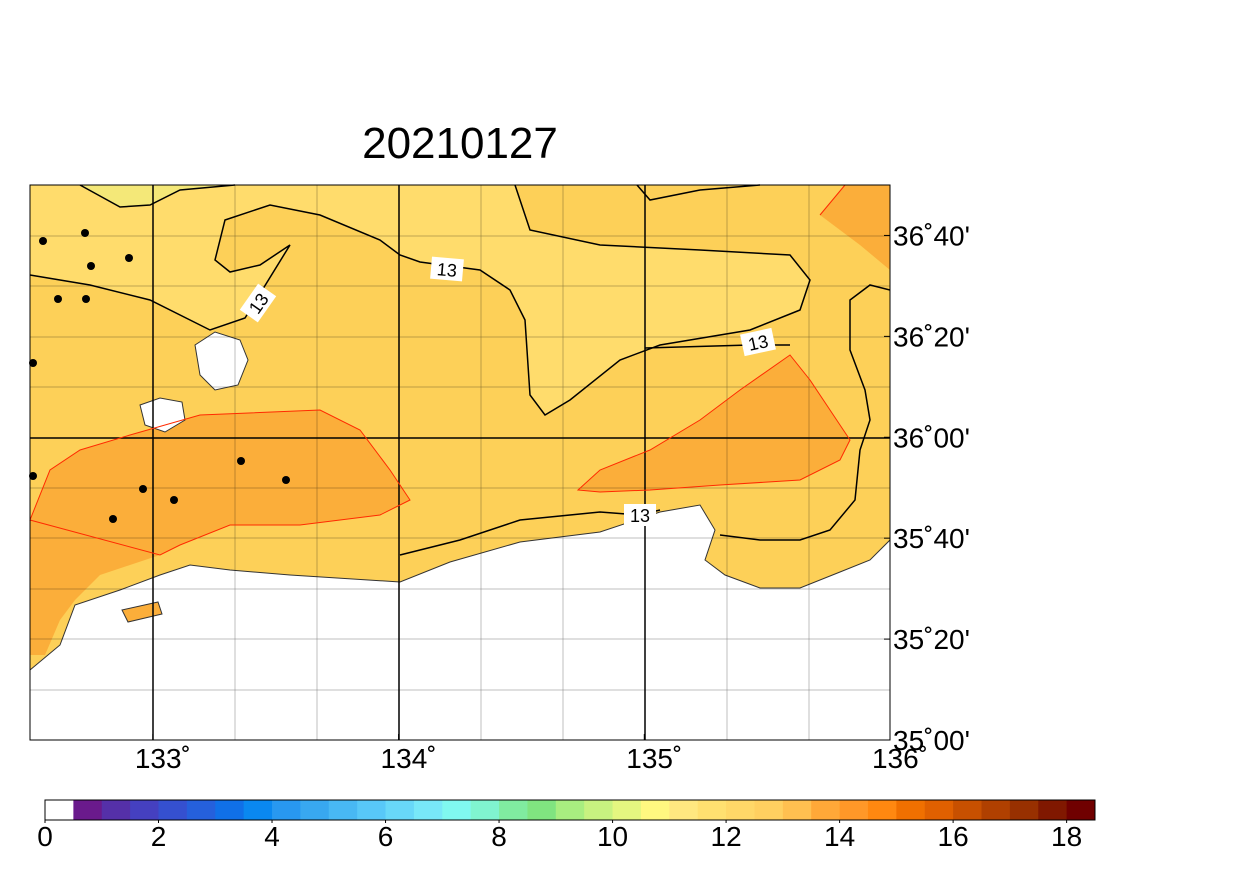  What do you see at coordinates (726, 836) in the screenshot?
I see `colorbar-tick-label: 12` at bounding box center [726, 836].